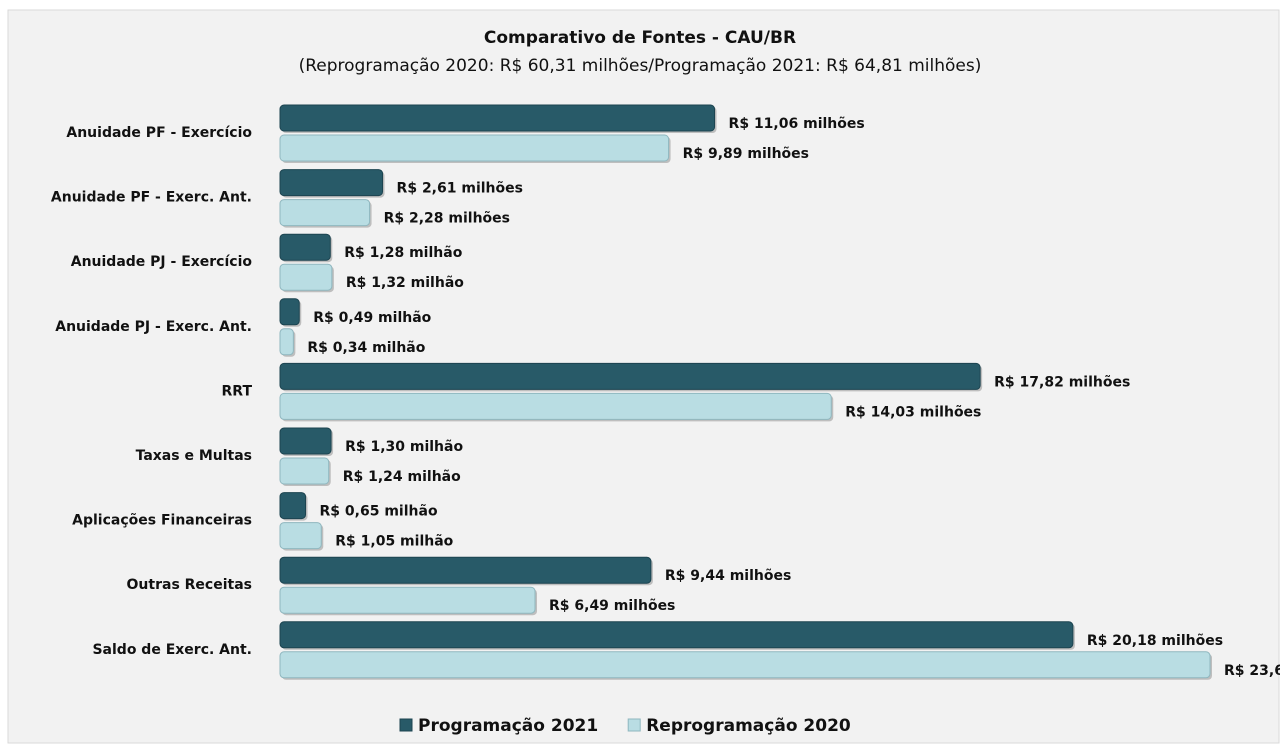 The image size is (1280, 748). Describe the element at coordinates (194, 456) in the screenshot. I see `category-label: Taxas e Multas` at that location.